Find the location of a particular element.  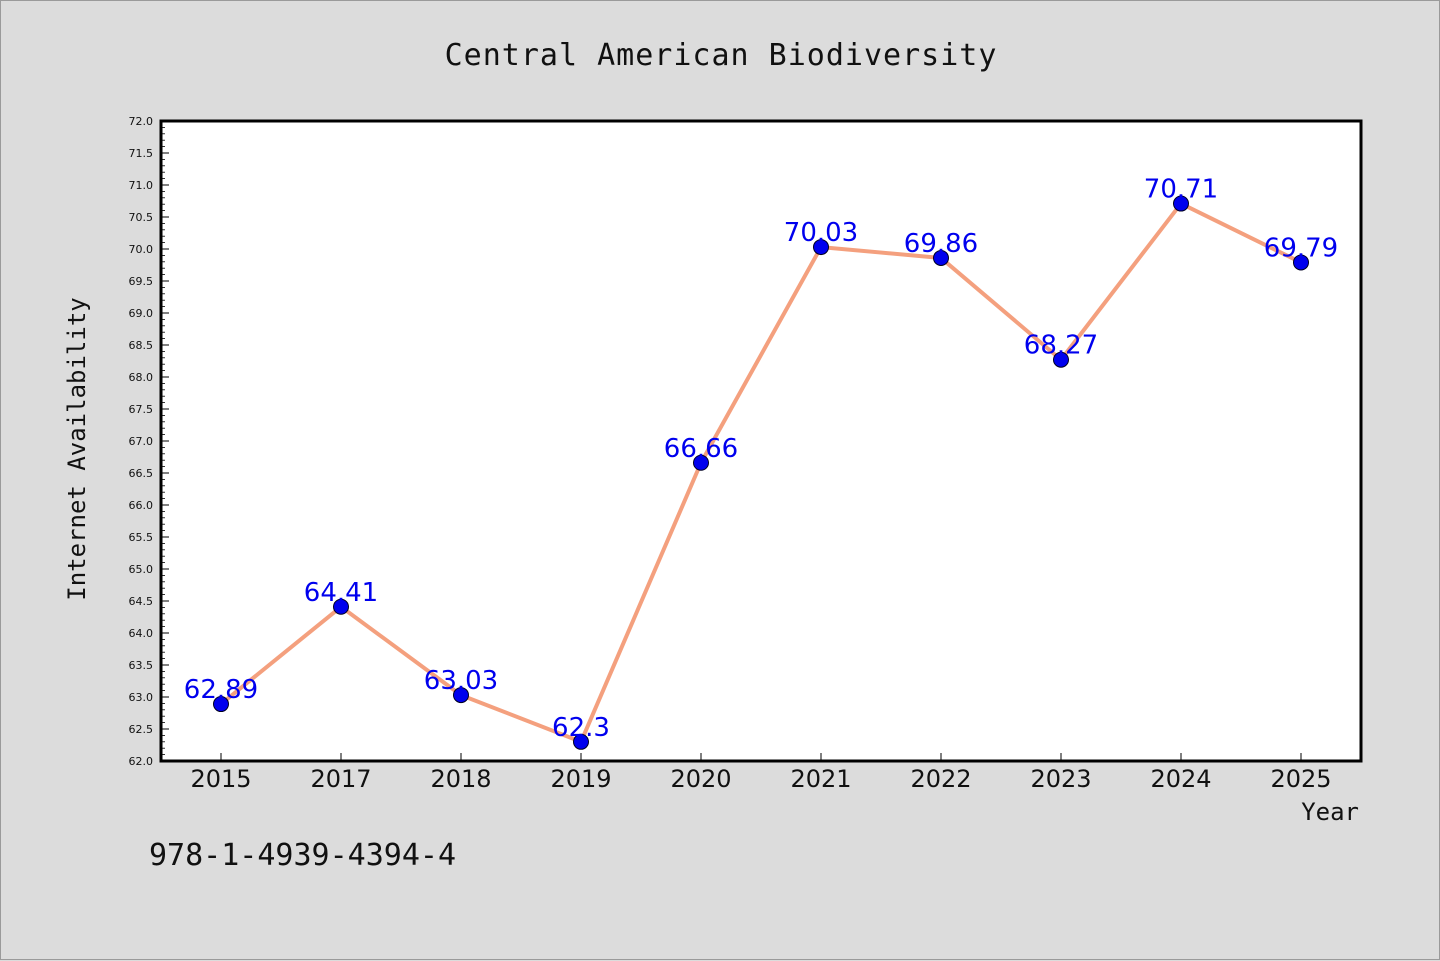

data-label: 66.66 is located at coordinates (701, 449).